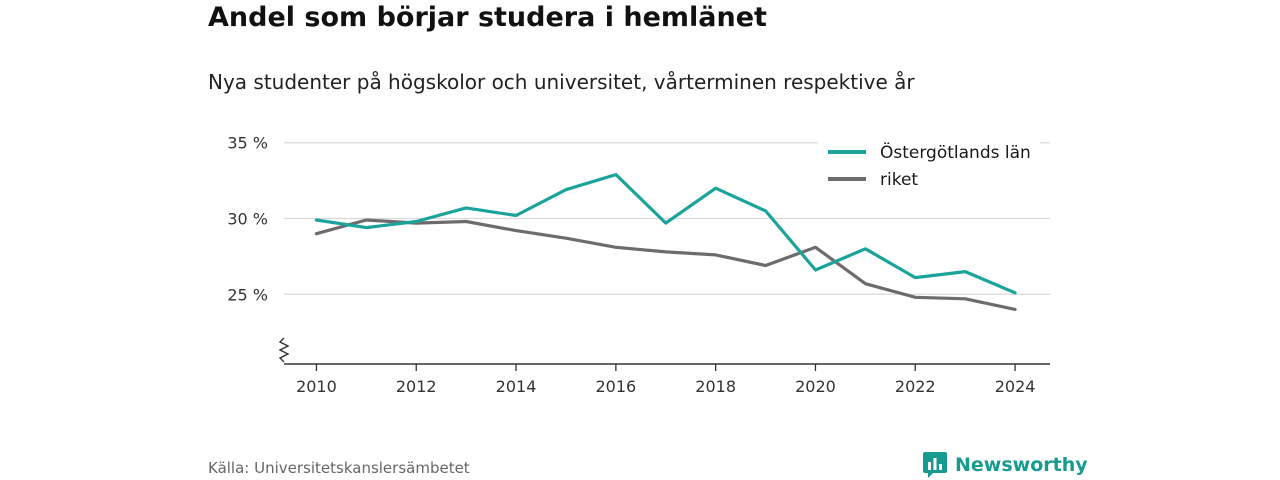 The image size is (1280, 480). What do you see at coordinates (1015, 386) in the screenshot?
I see `x-tick-label: 2024` at bounding box center [1015, 386].